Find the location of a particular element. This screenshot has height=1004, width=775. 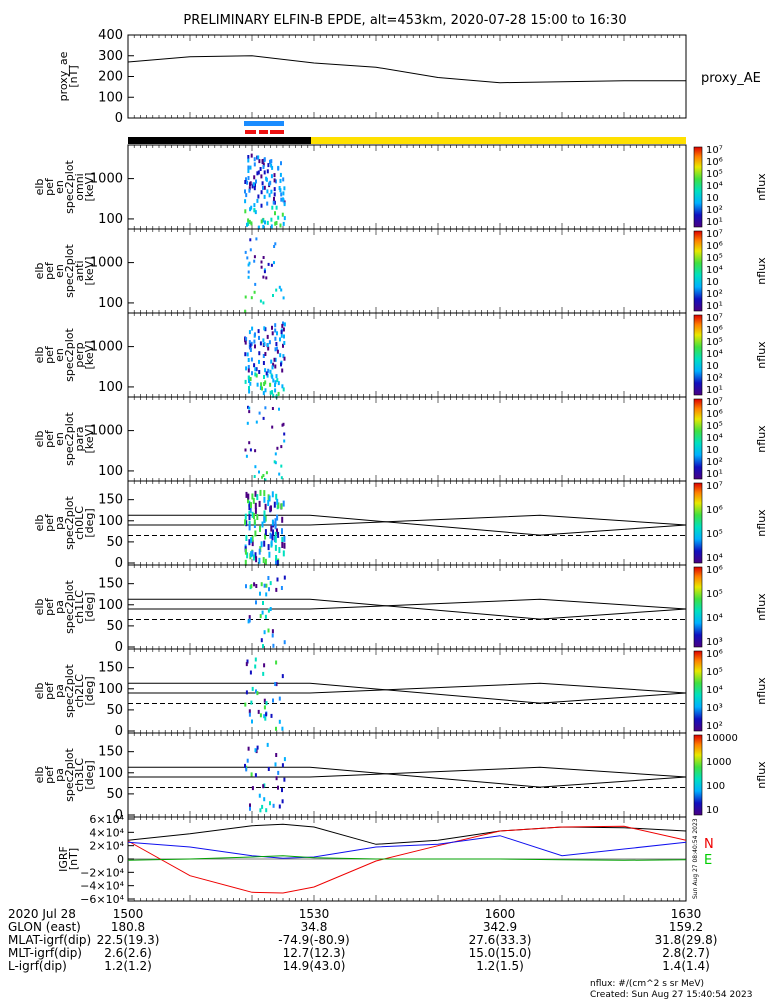

panel-igrf-ylabel: [nT] is located at coordinates (73, 859).